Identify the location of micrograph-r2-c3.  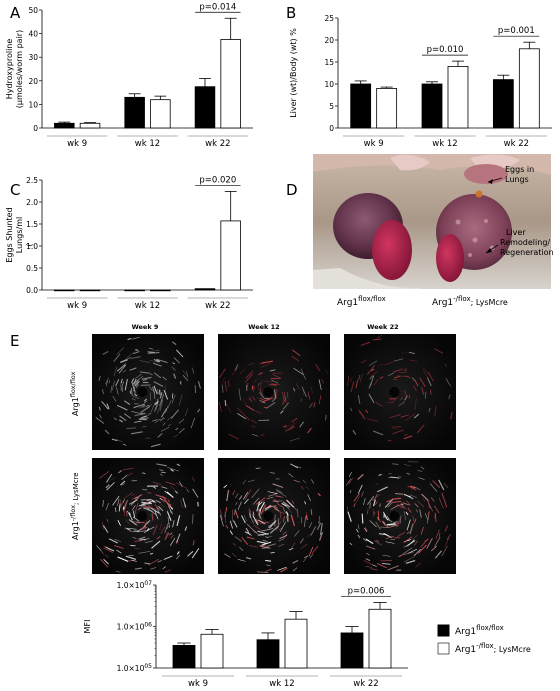
(400, 516).